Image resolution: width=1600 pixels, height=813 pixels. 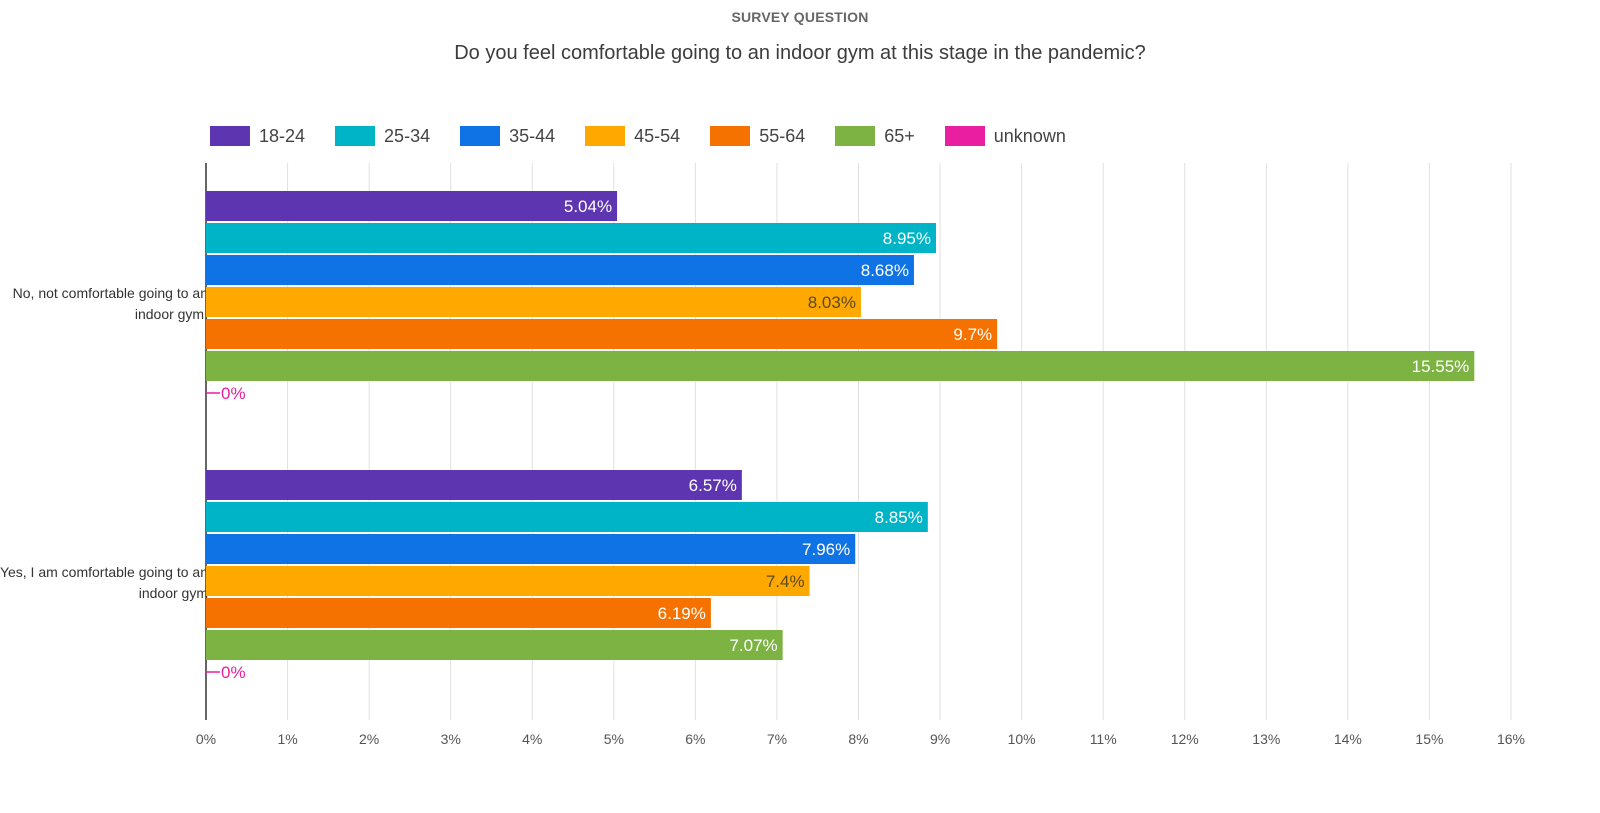 I want to click on x-tick-label: 3%, so click(x=451, y=739).